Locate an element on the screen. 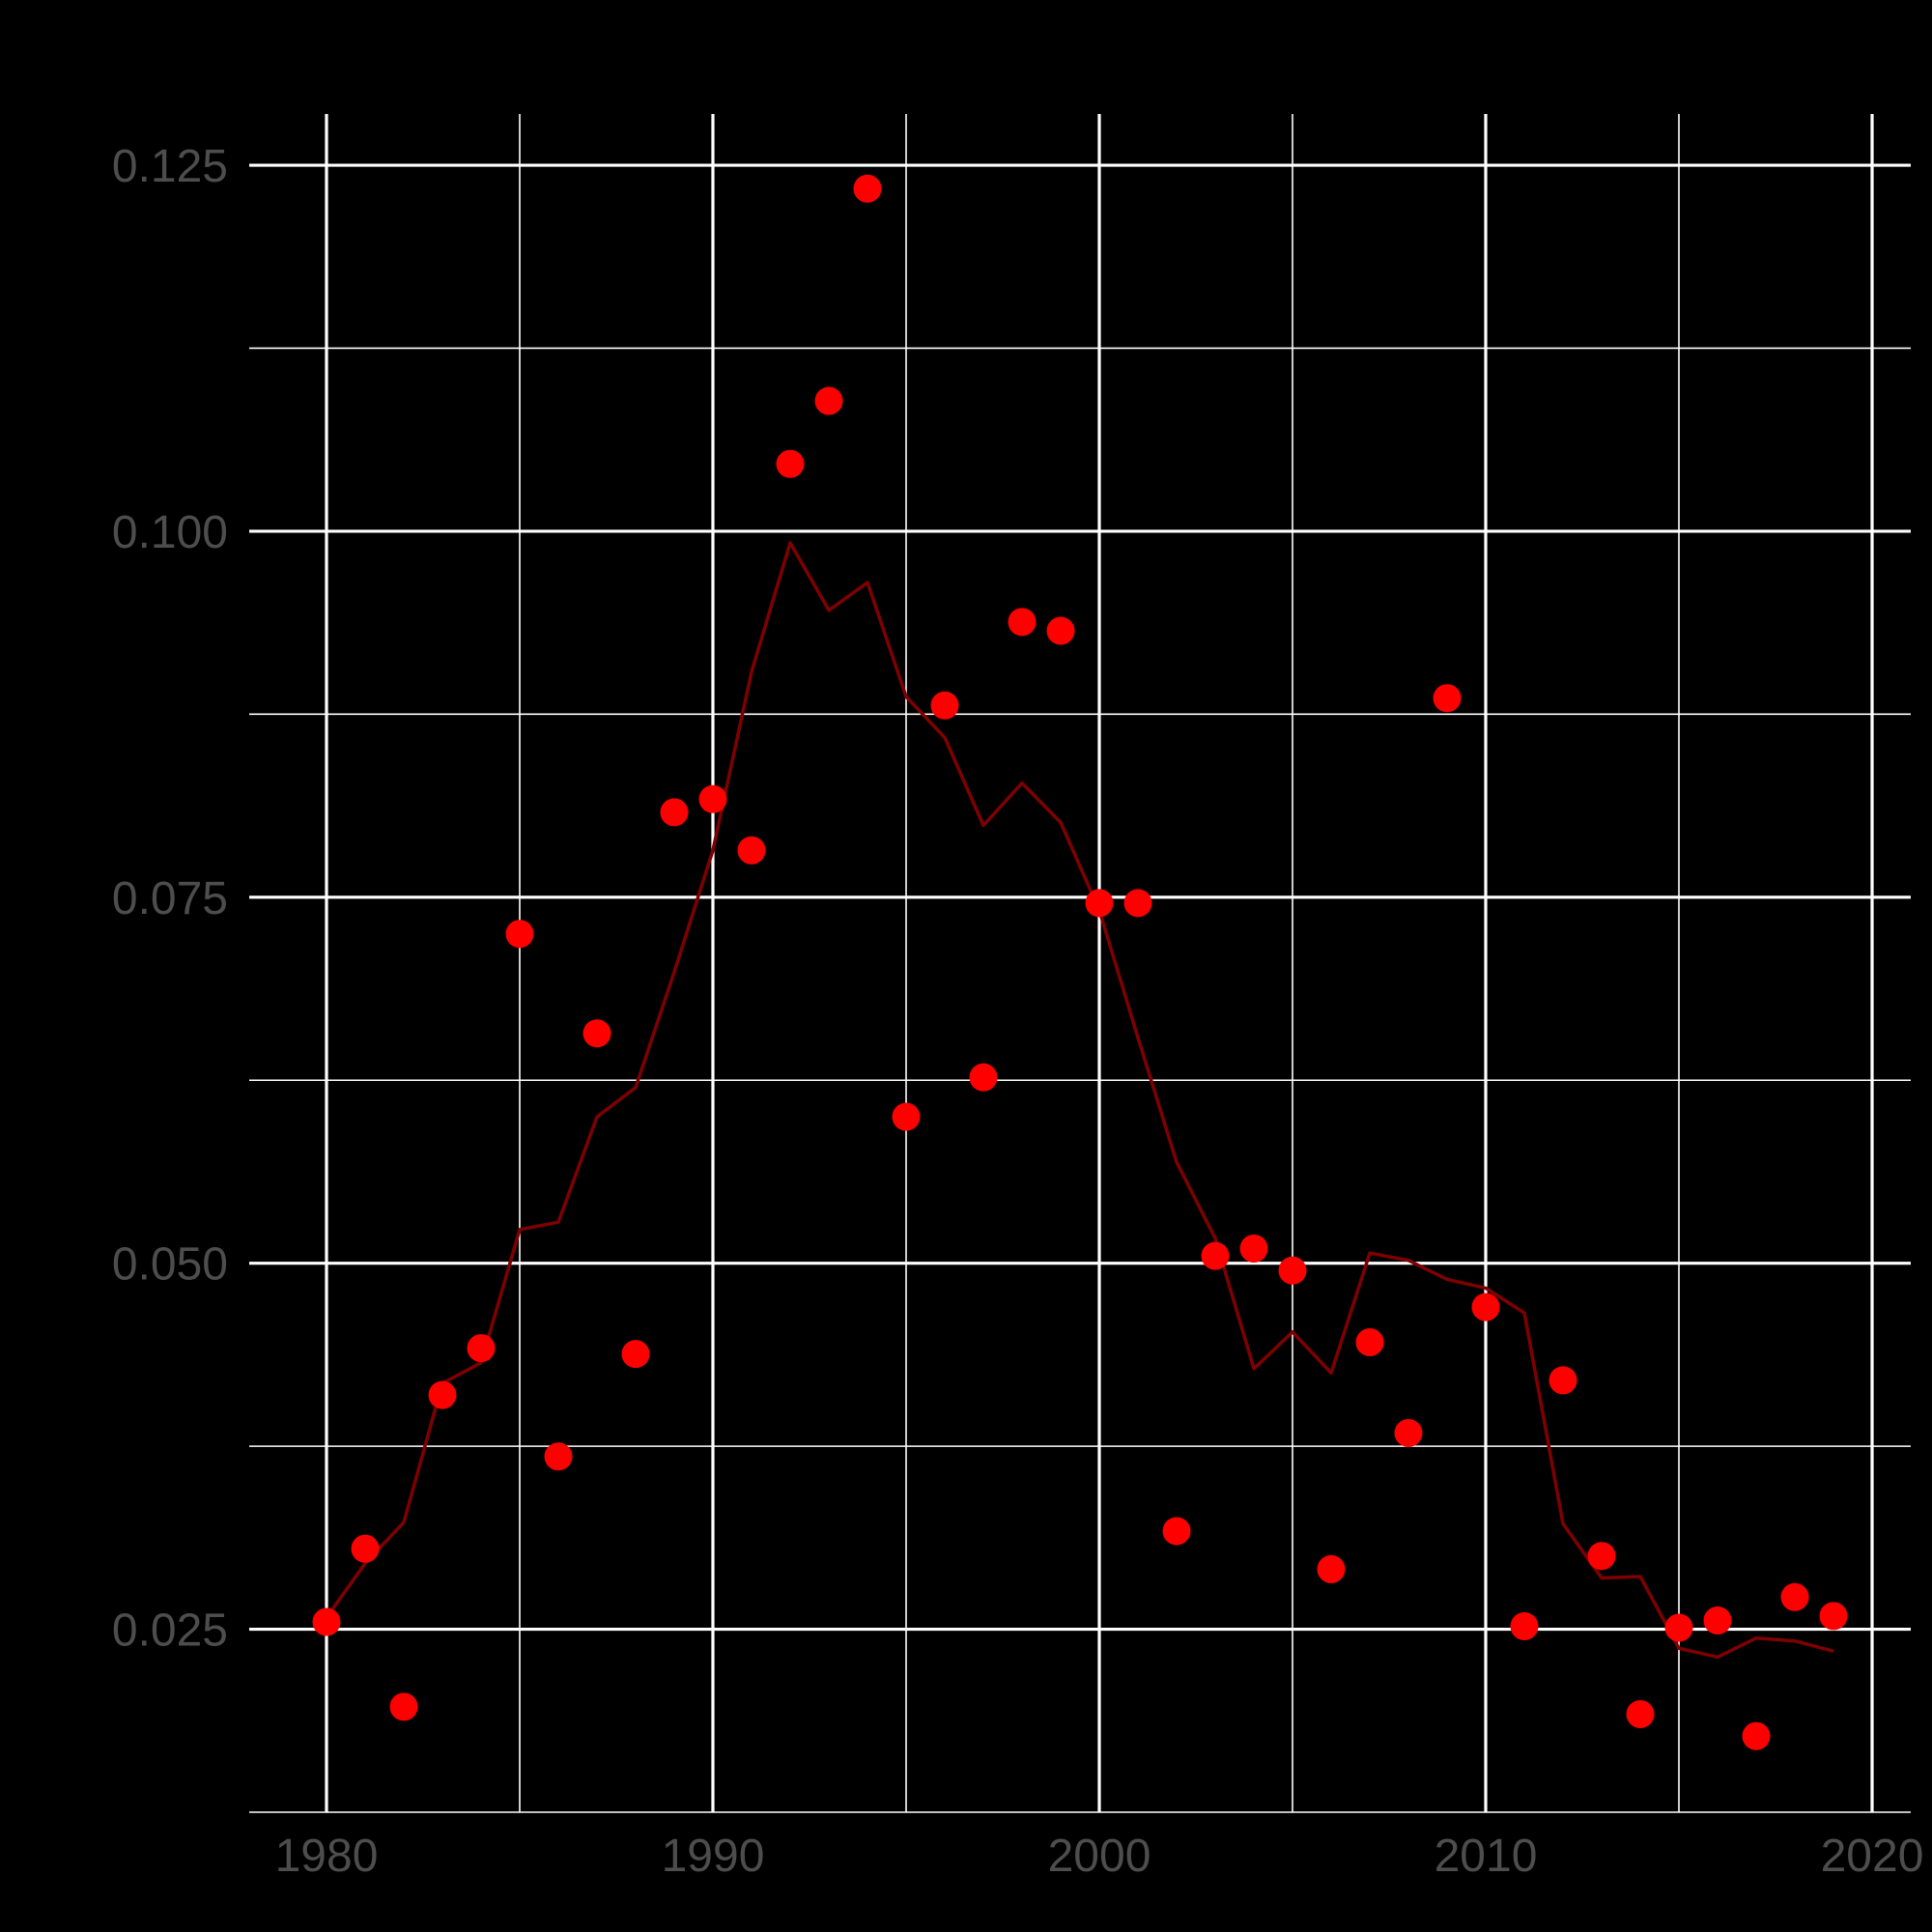 The image size is (1932, 1932). x-tick-label: 2010 is located at coordinates (1486, 1856).